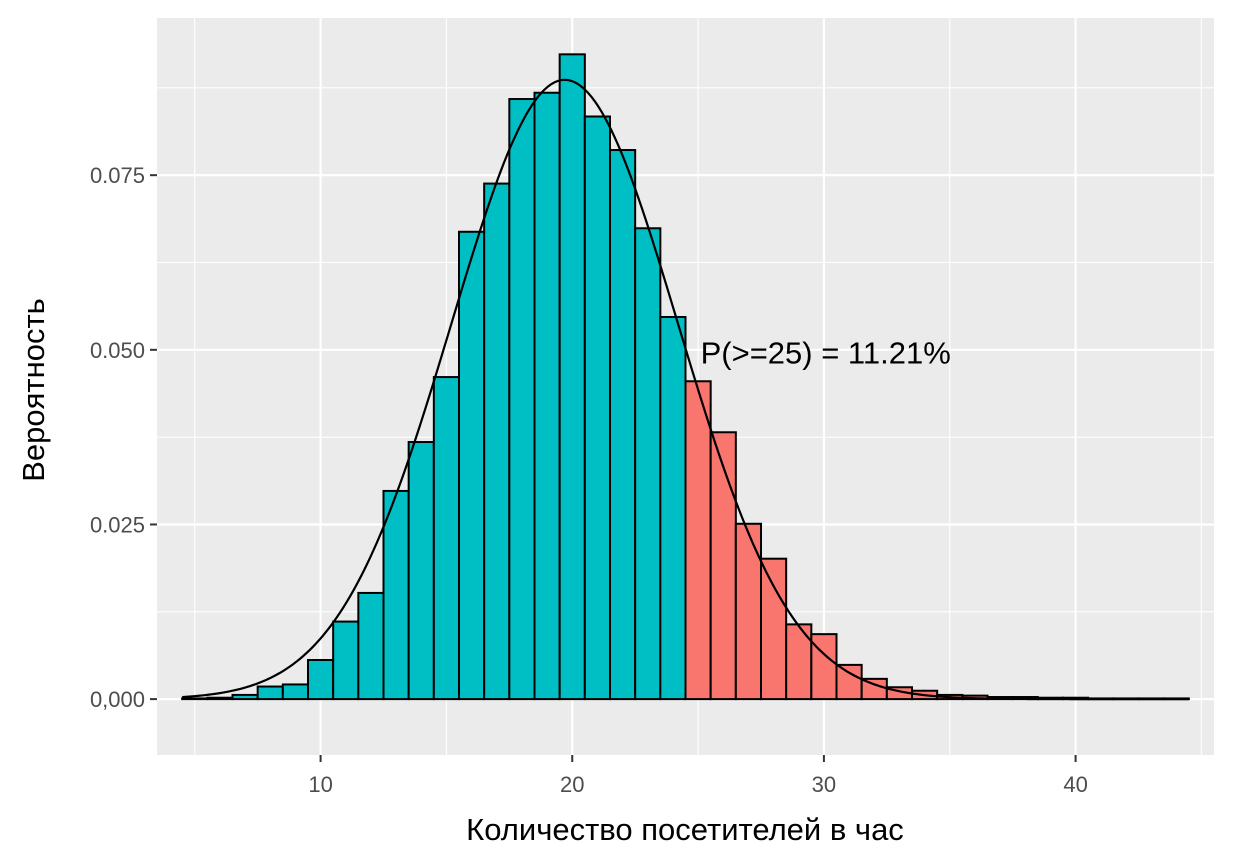  What do you see at coordinates (117, 524) in the screenshot?
I see `y-tick-label: 0.025` at bounding box center [117, 524].